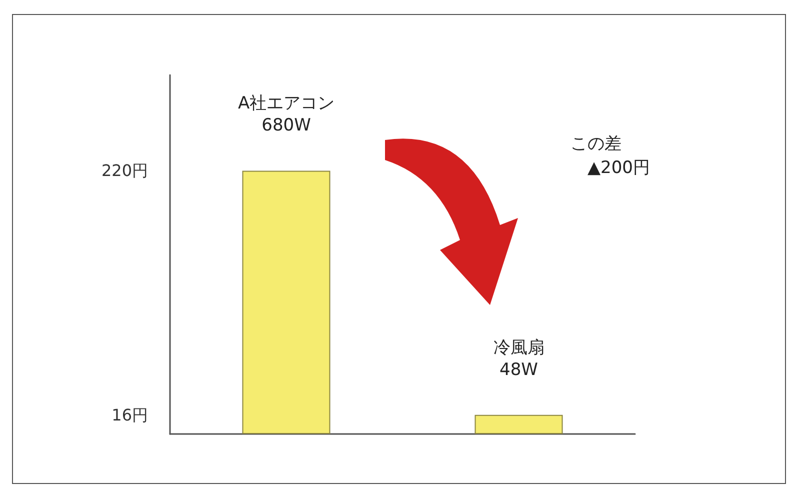 Image resolution: width=800 pixels, height=498 pixels. What do you see at coordinates (518, 359) in the screenshot?
I see `x-tick-label: 冷風扇 48W` at bounding box center [518, 359].